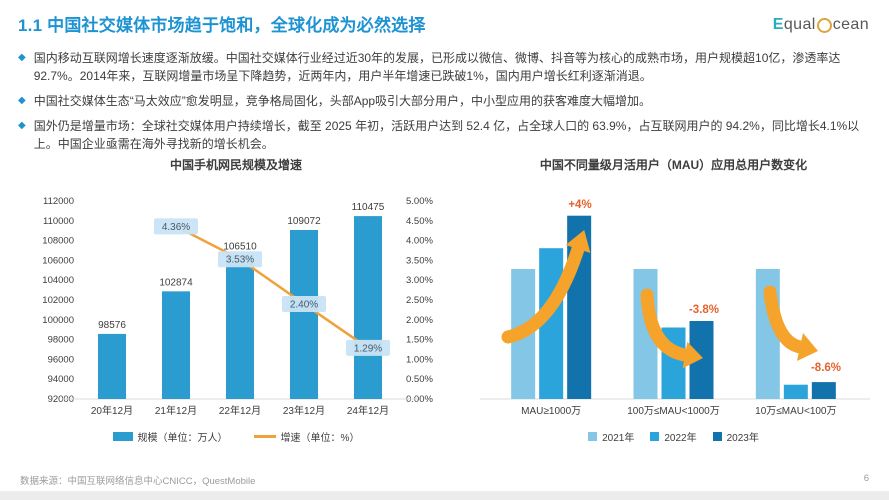 This screenshot has width=889, height=500. I want to click on line-legend-swatch-icon, so click(264, 436).